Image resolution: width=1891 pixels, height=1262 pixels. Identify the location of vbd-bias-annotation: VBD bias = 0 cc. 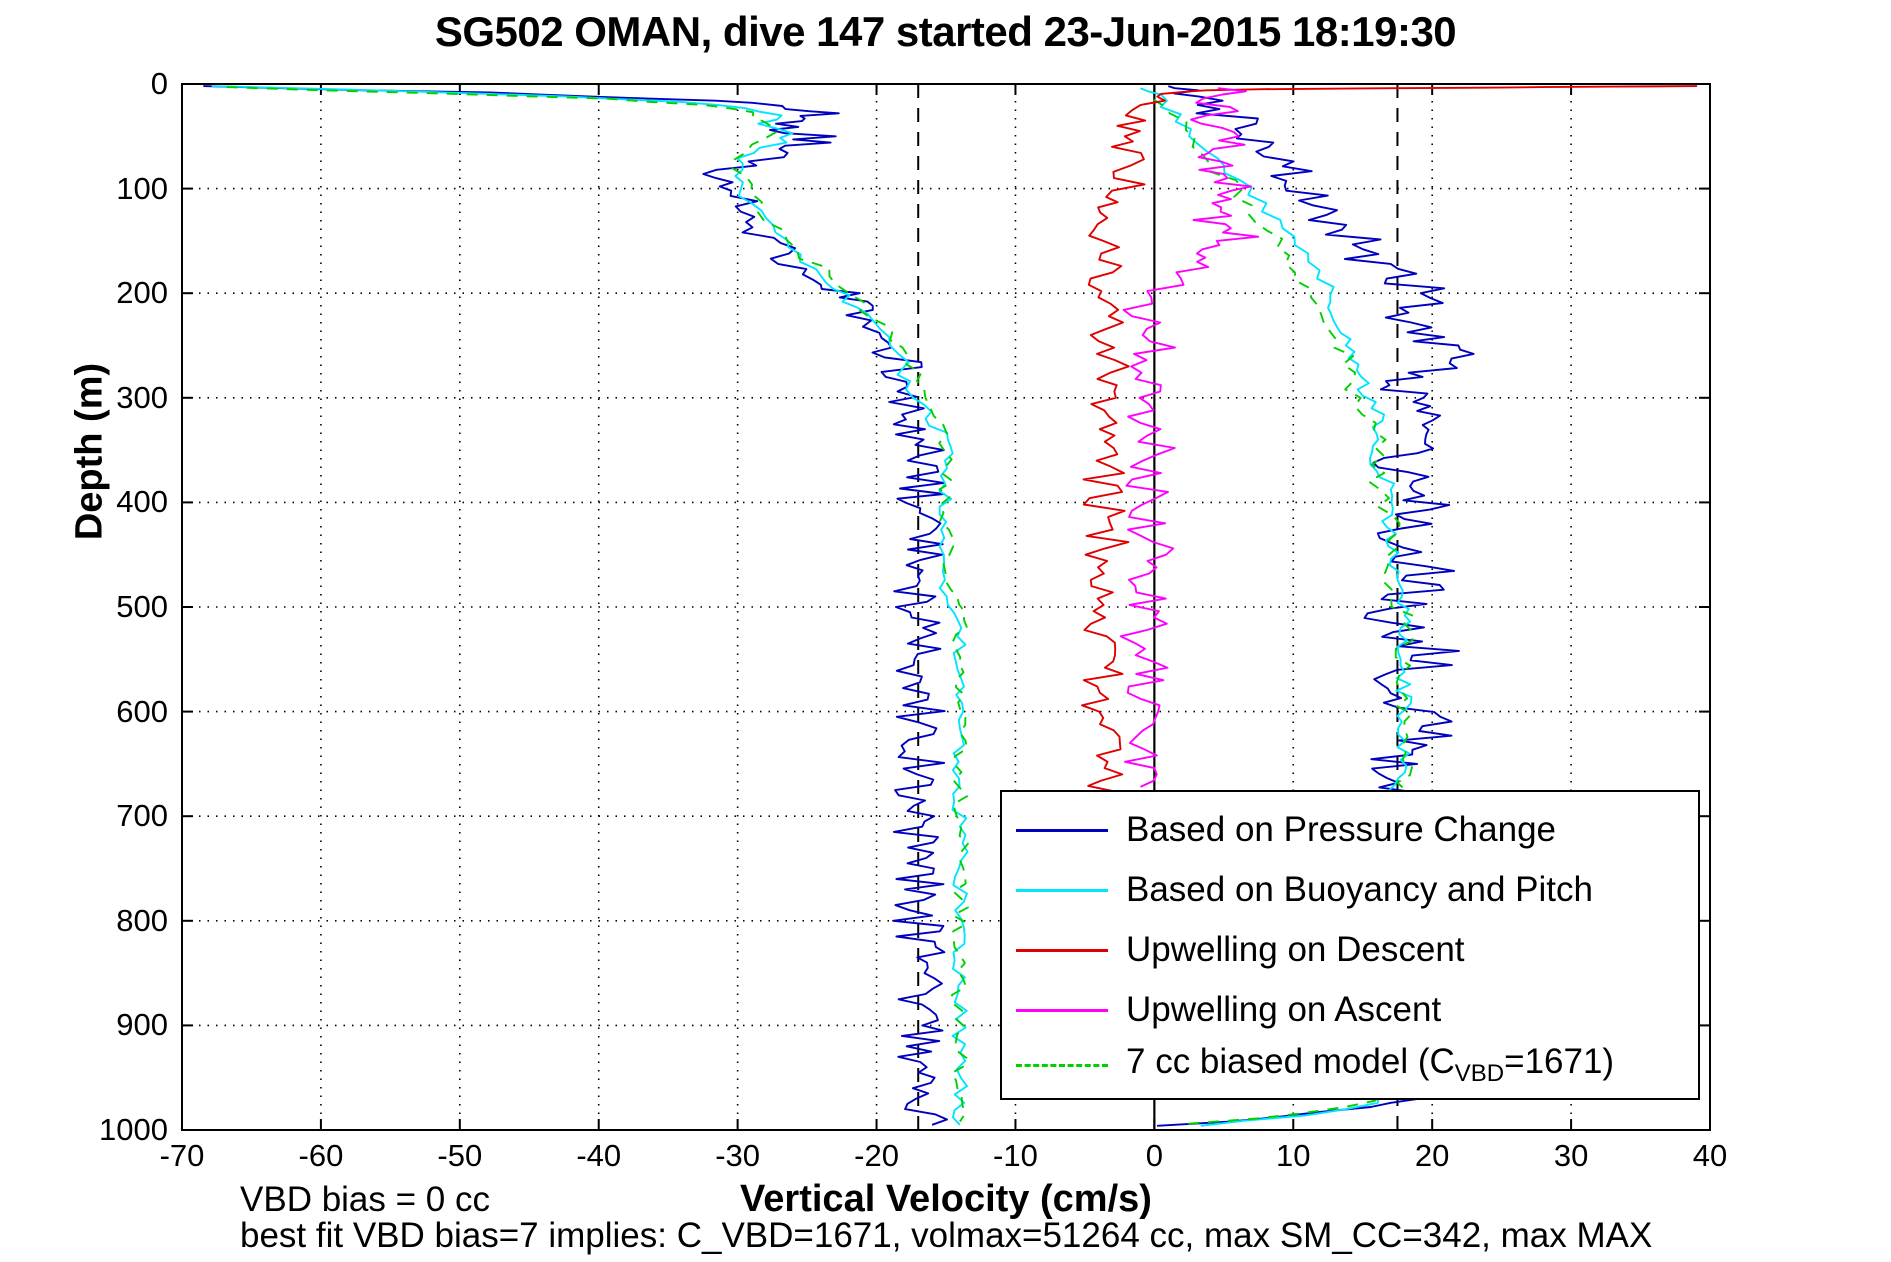
(365, 1199).